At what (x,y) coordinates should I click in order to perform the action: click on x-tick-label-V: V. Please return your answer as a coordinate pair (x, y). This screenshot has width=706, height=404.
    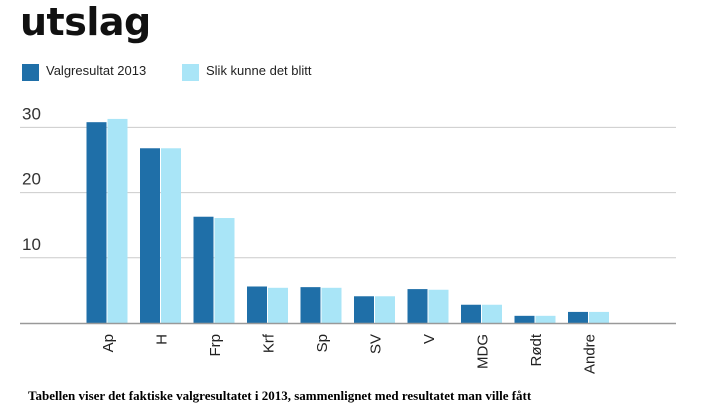
    Looking at the image, I should click on (429, 339).